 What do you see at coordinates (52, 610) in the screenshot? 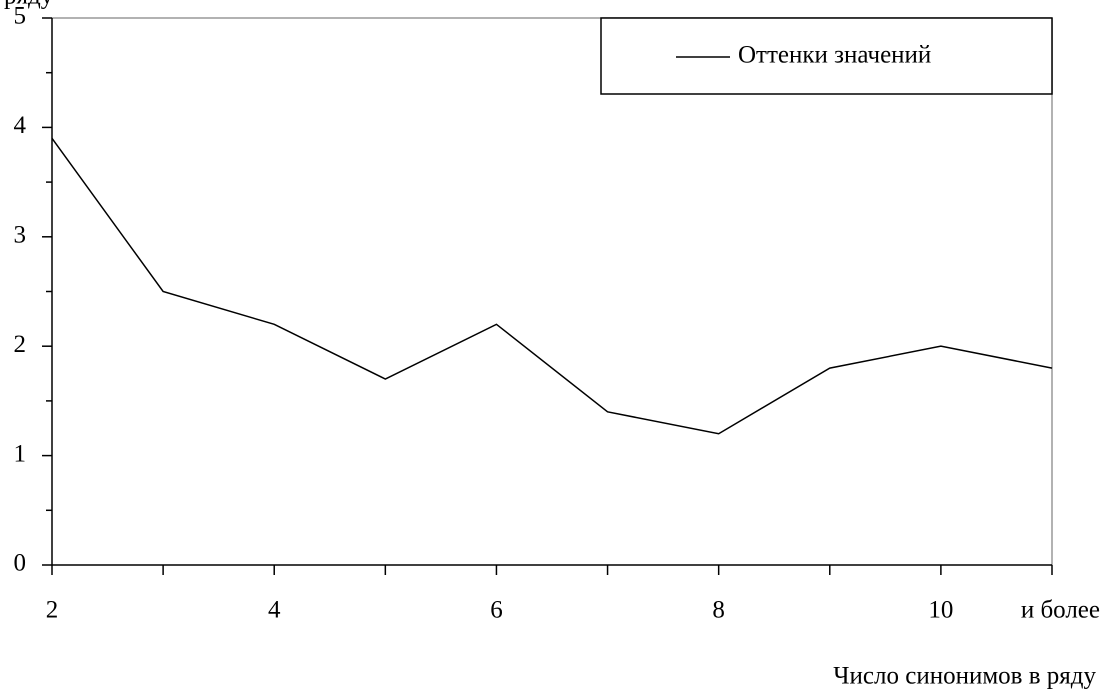
I see `x-tick-label: 2` at bounding box center [52, 610].